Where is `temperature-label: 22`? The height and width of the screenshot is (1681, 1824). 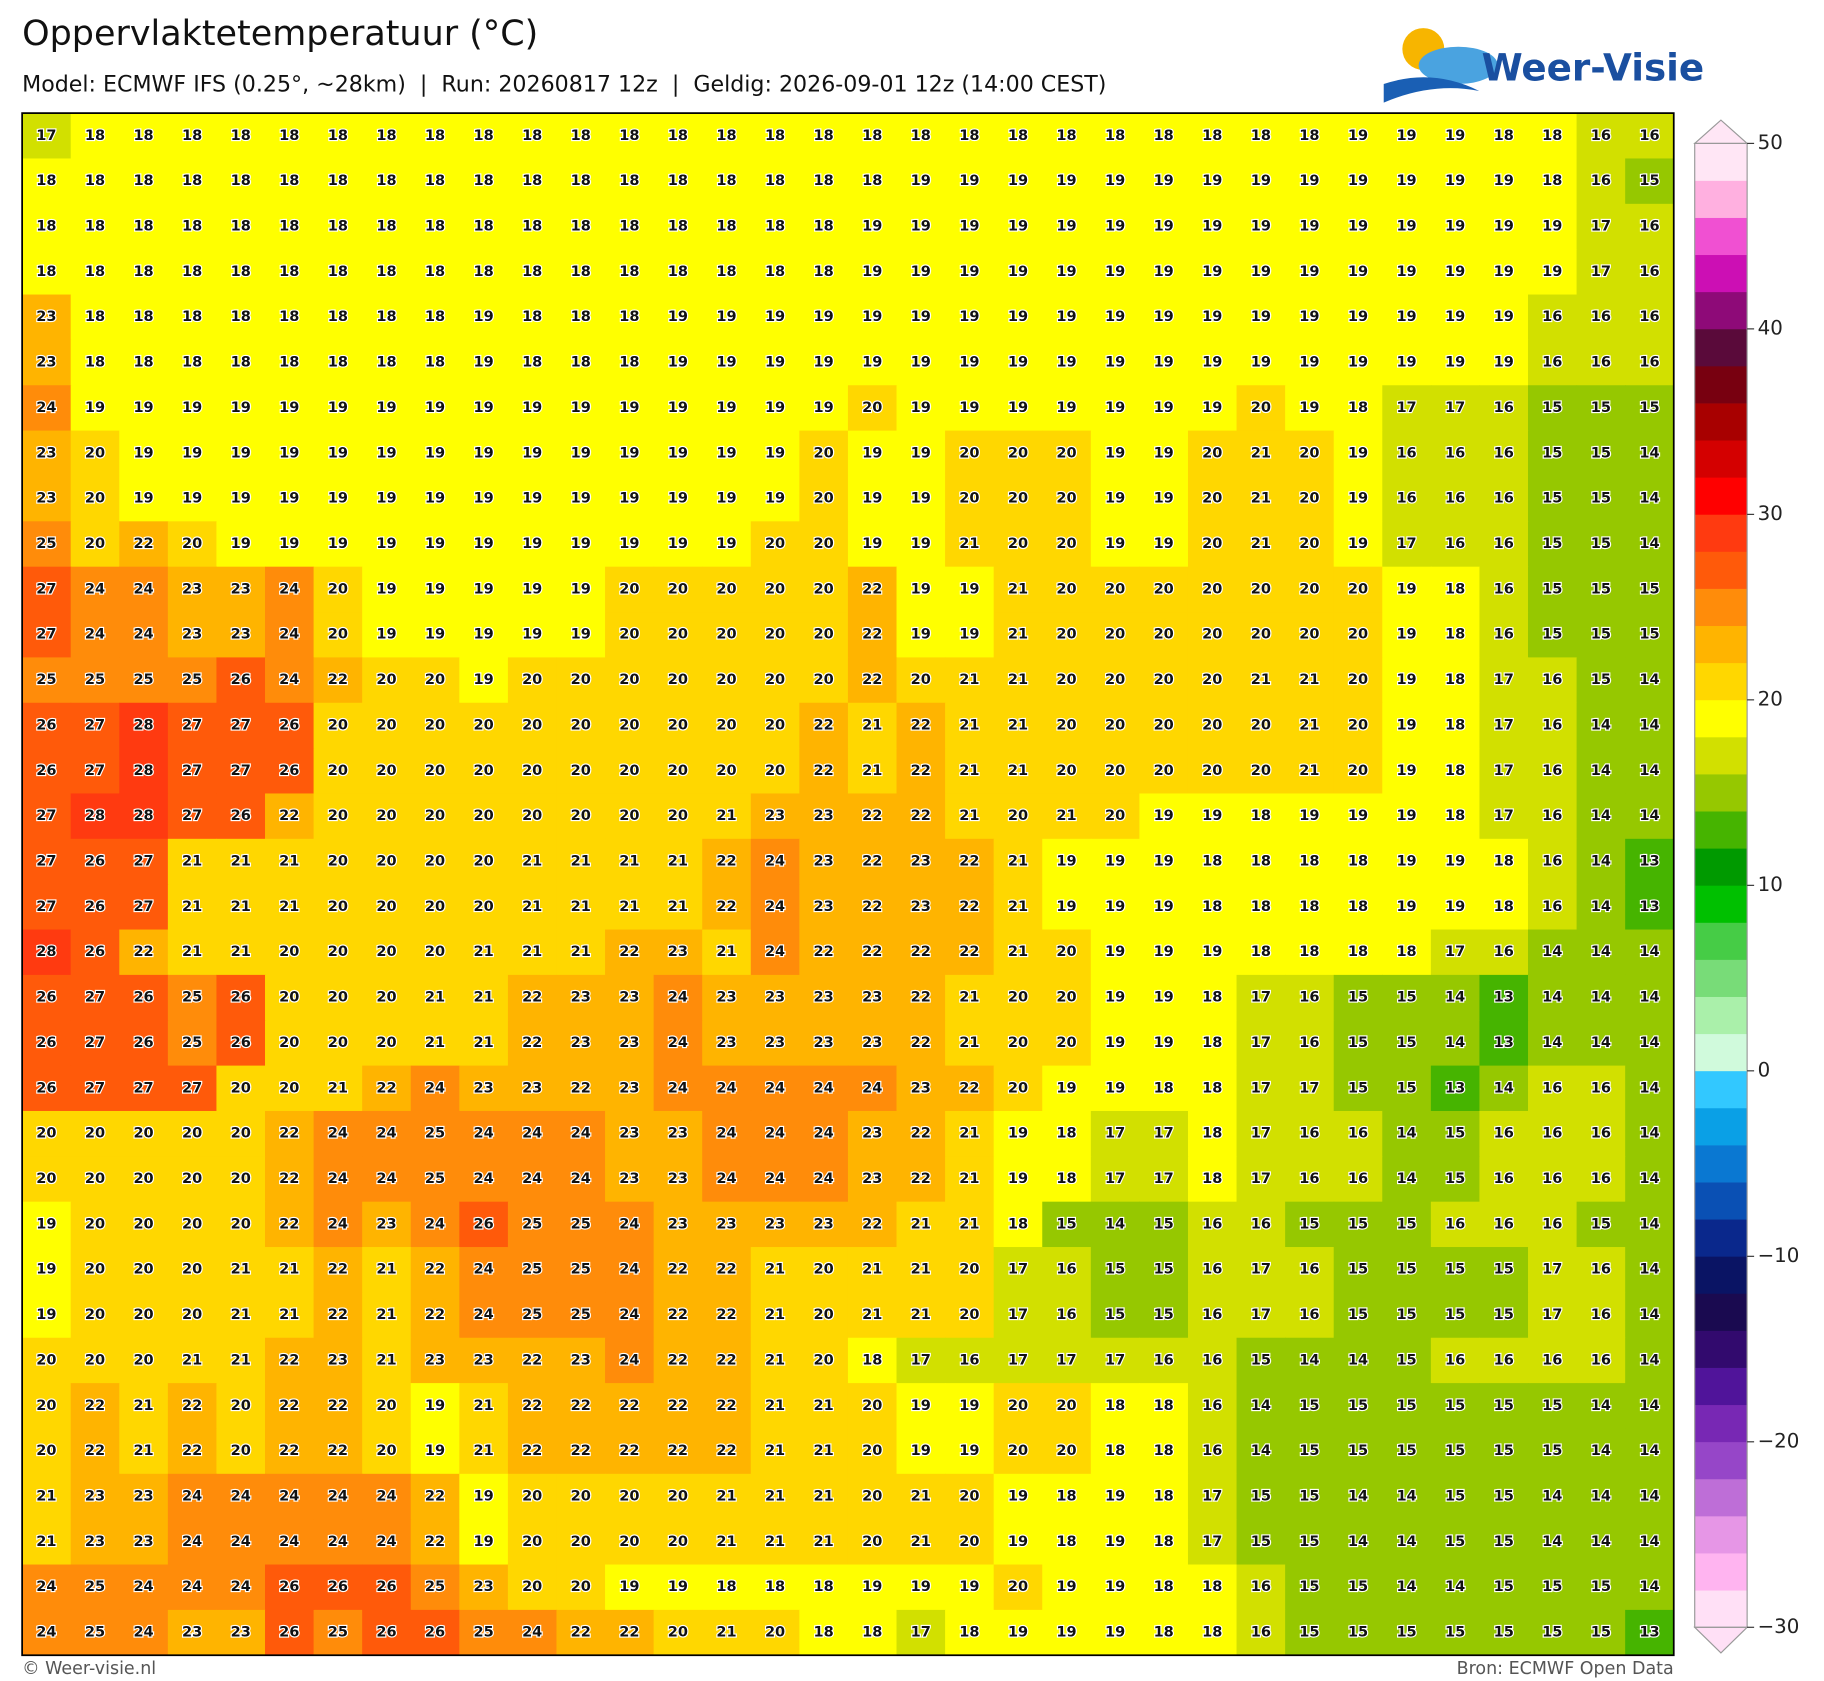 temperature-label: 22 is located at coordinates (726, 1314).